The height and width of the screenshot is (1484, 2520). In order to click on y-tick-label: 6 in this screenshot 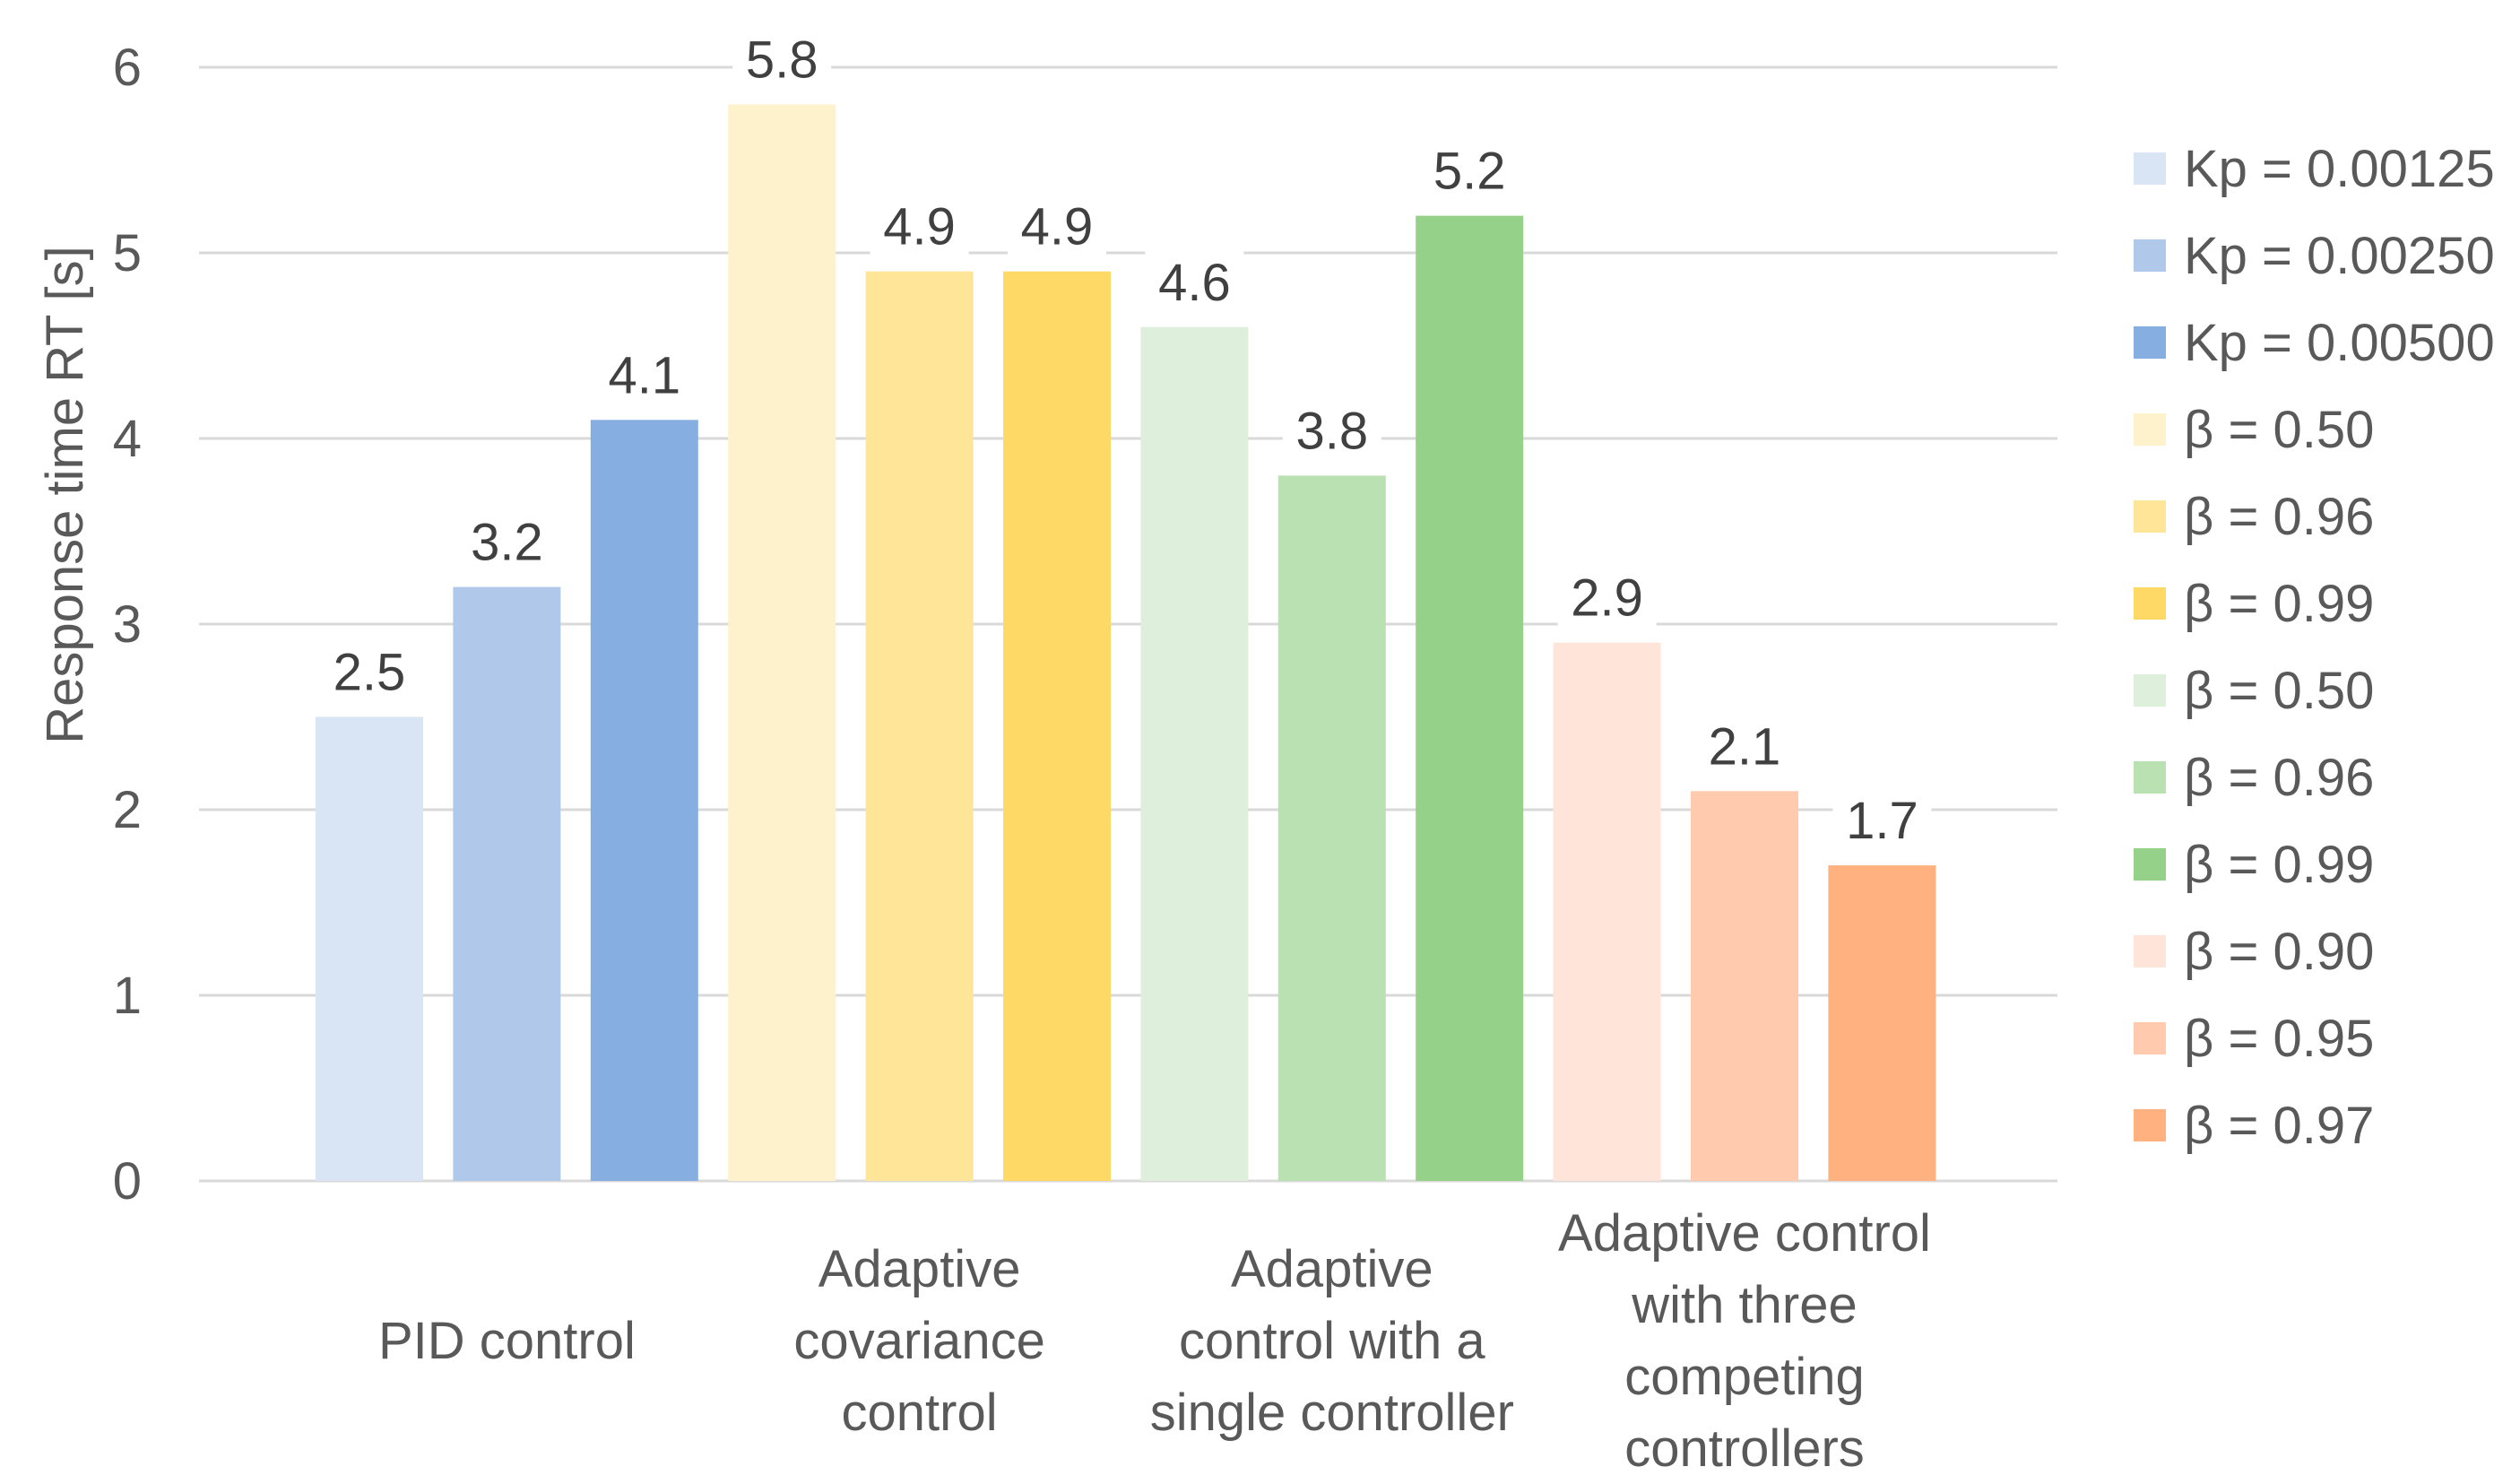, I will do `click(127, 68)`.